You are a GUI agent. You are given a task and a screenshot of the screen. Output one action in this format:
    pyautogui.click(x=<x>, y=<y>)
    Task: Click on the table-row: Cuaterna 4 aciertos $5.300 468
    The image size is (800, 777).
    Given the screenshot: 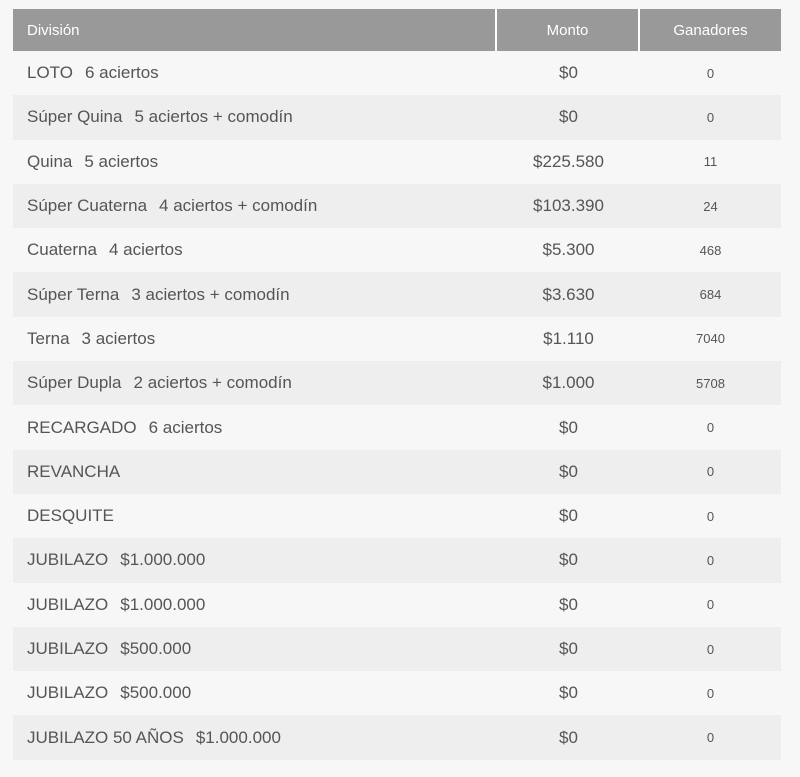 What is the action you would take?
    pyautogui.click(x=397, y=250)
    